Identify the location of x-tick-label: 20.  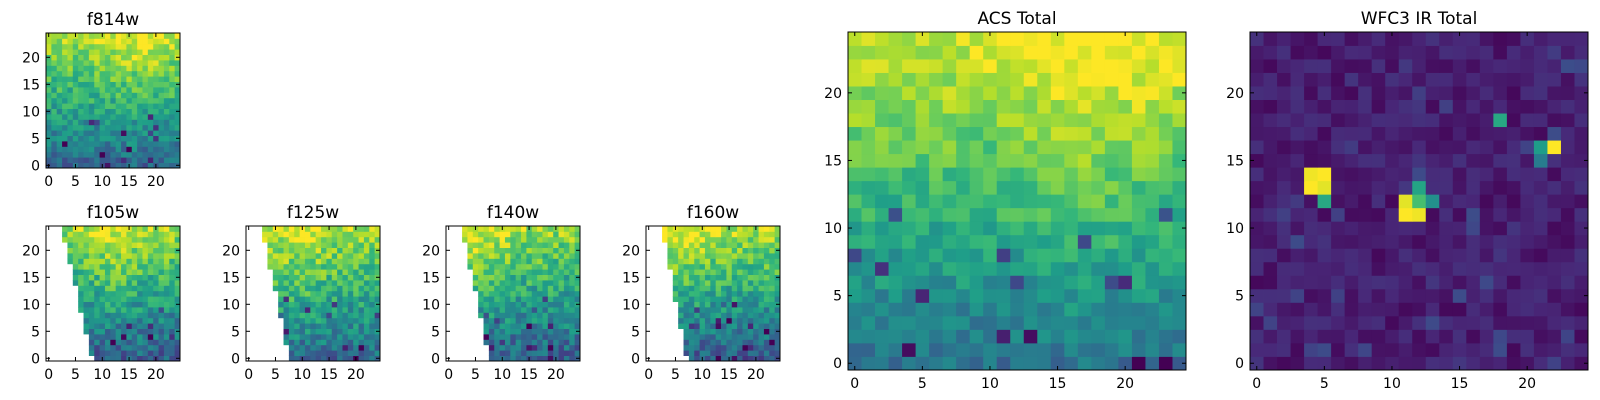
(756, 375).